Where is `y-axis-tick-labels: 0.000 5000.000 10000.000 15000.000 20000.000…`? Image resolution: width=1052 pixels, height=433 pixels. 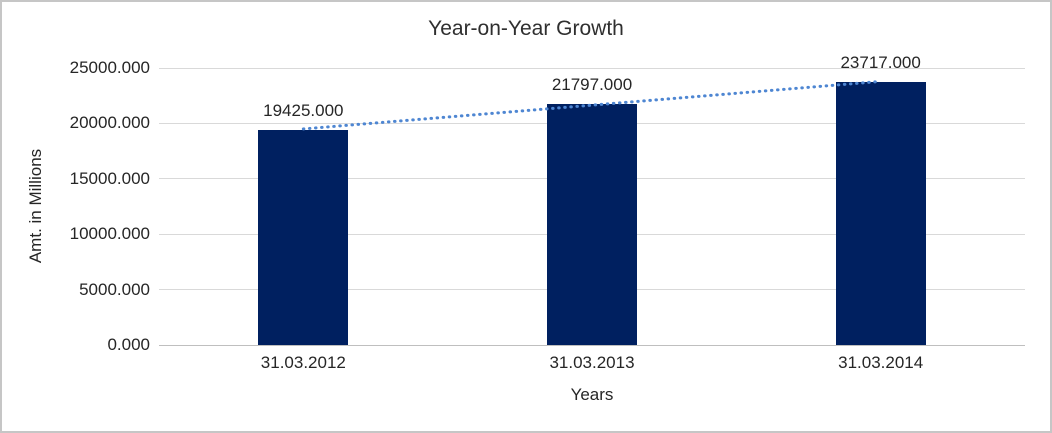 y-axis-tick-labels: 0.000 5000.000 10000.000 15000.000 20000.000… is located at coordinates (76, 206).